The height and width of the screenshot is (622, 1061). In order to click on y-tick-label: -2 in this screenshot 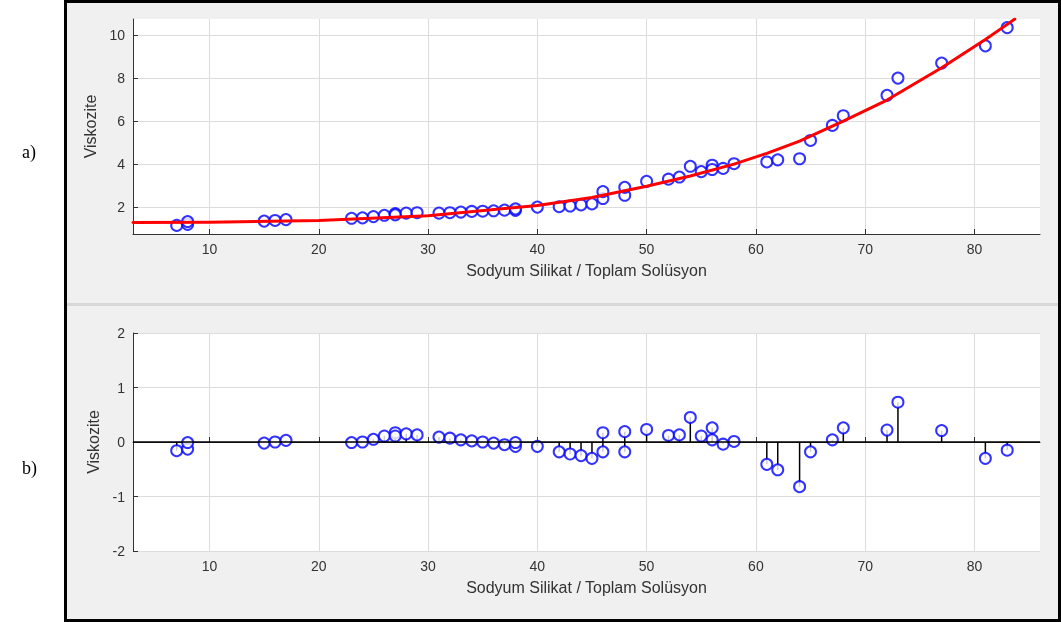, I will do `click(119, 551)`.